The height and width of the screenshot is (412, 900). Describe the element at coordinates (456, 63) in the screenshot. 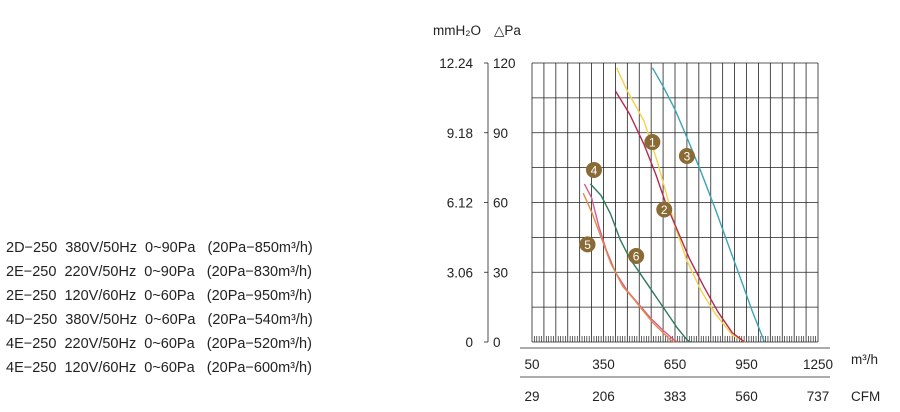

I see `y-tick-label-mmh2o: 12.24` at that location.